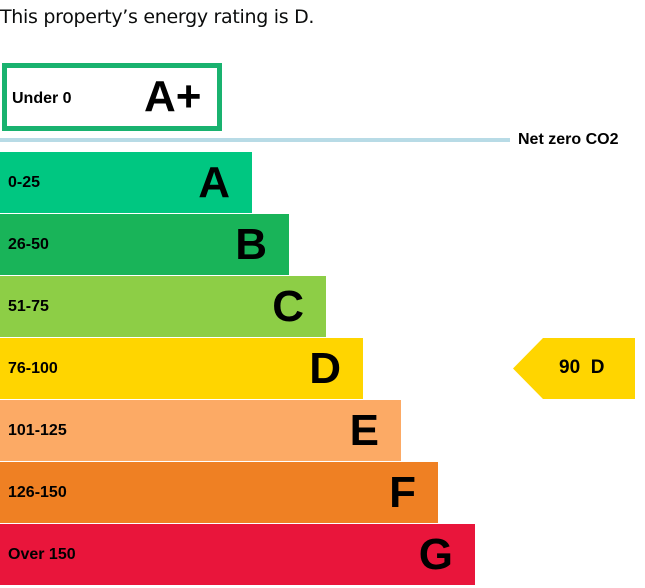  What do you see at coordinates (251, 244) in the screenshot?
I see `band-letter: B` at bounding box center [251, 244].